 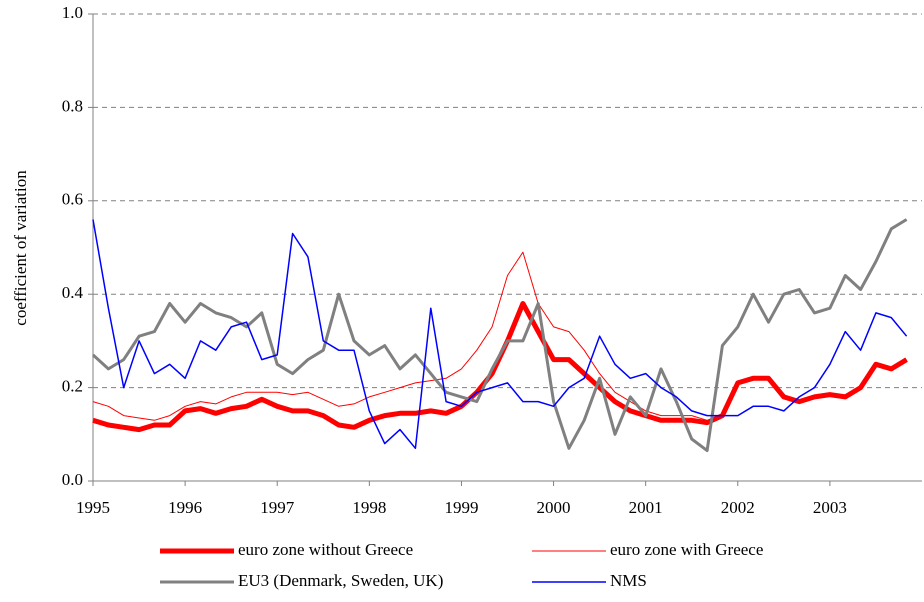 I want to click on y-tick-label: 0.2, so click(x=72, y=386).